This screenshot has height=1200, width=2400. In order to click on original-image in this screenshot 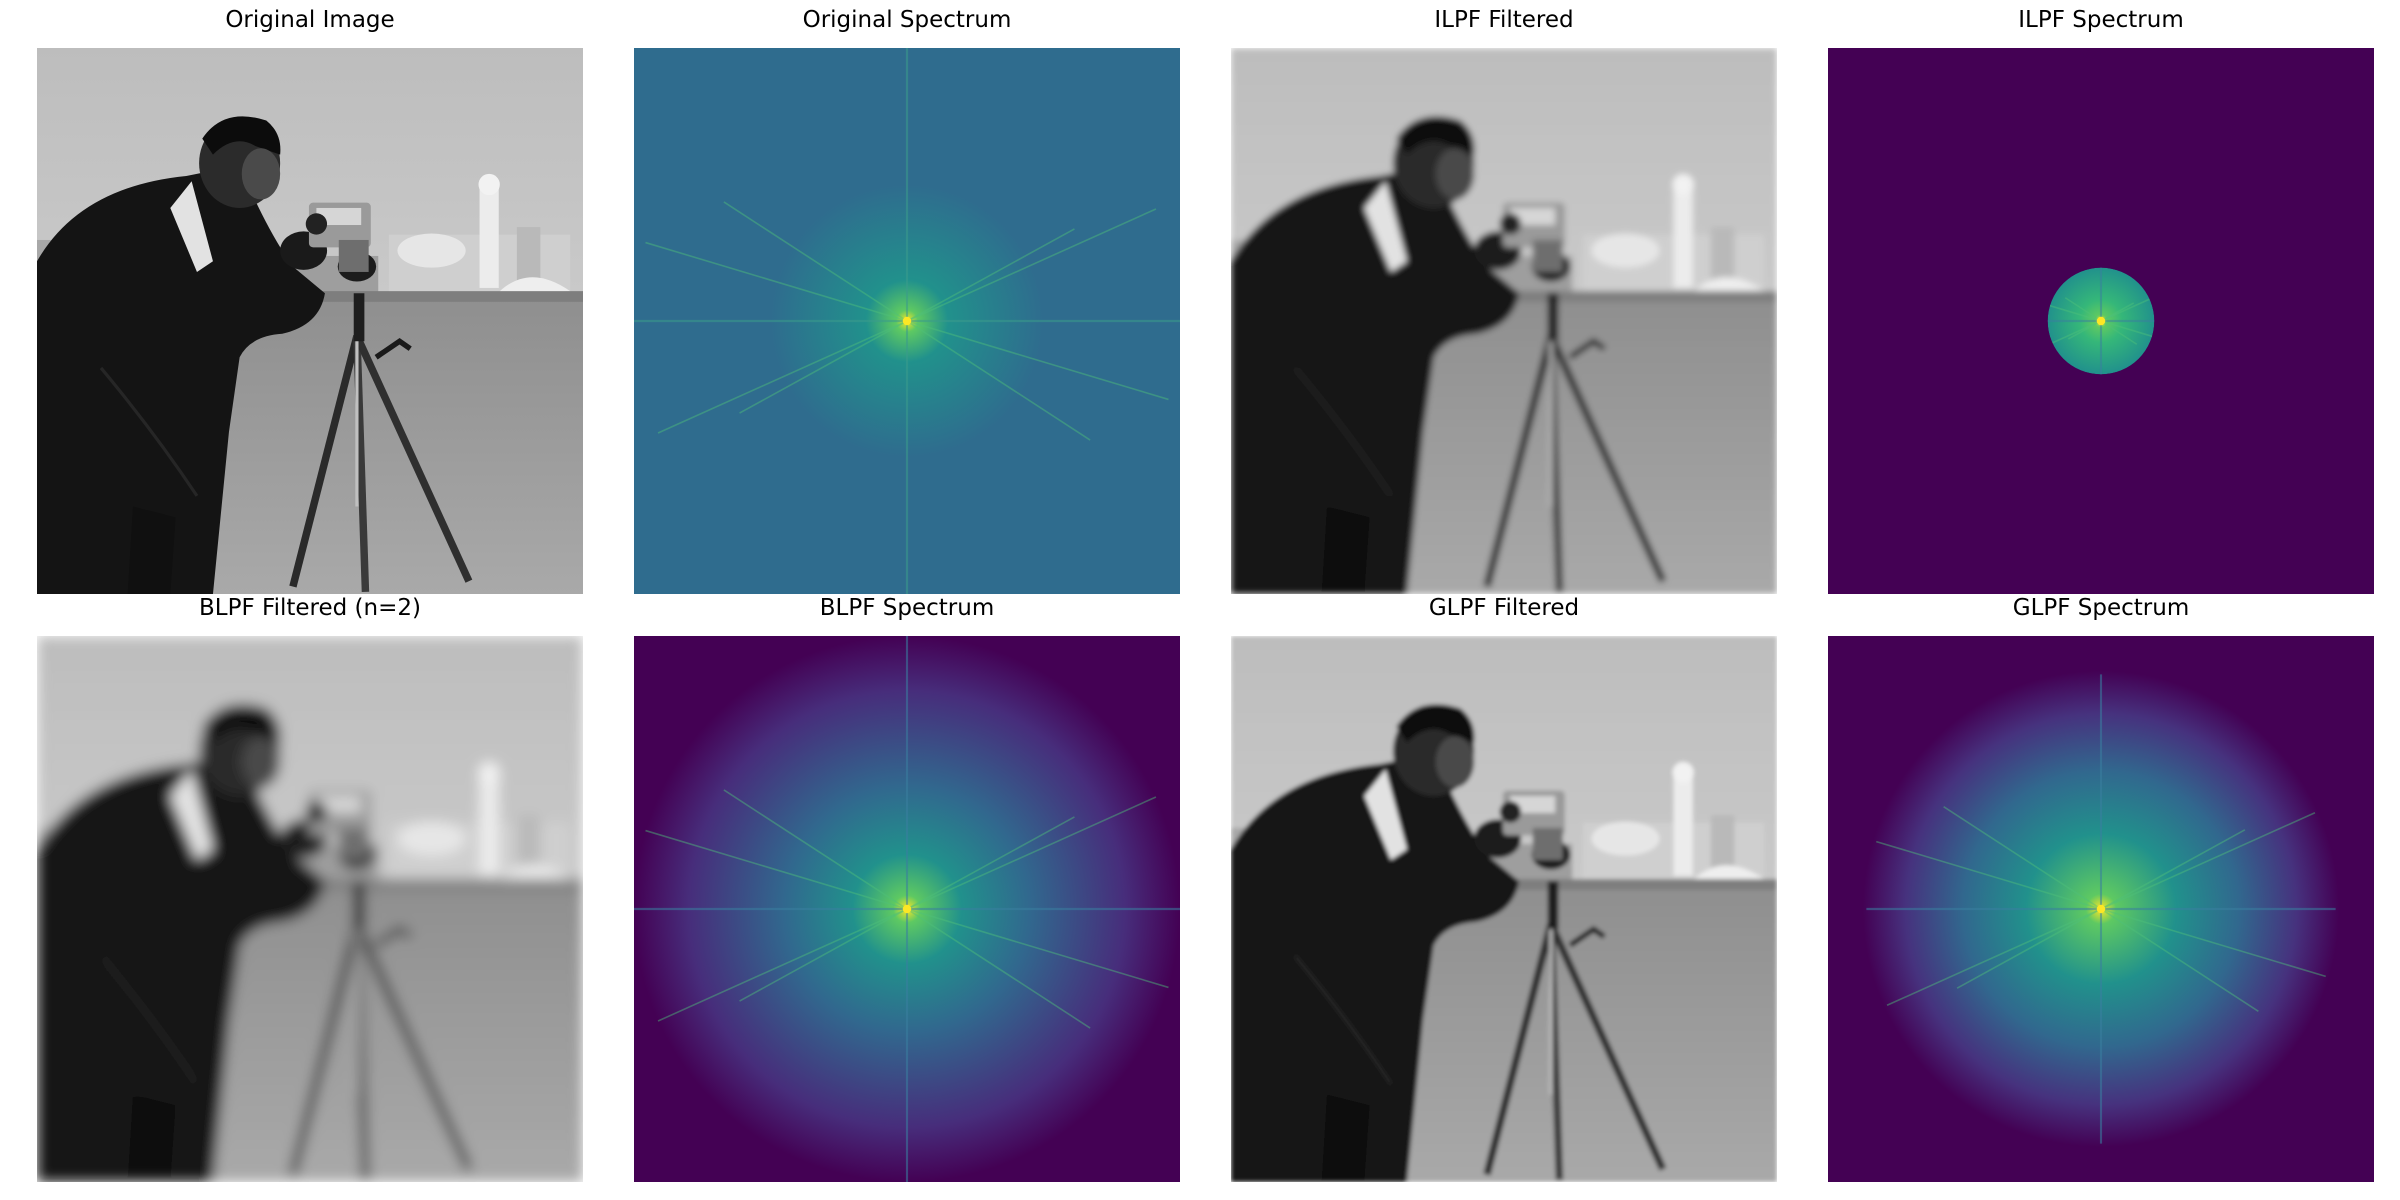, I will do `click(310, 321)`.